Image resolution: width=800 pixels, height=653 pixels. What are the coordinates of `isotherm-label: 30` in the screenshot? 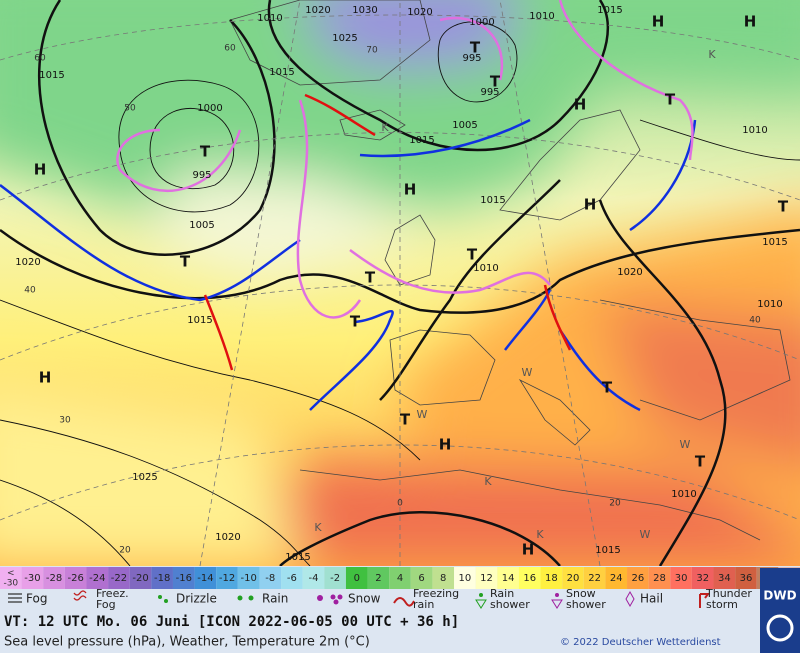 It's located at (65, 421).